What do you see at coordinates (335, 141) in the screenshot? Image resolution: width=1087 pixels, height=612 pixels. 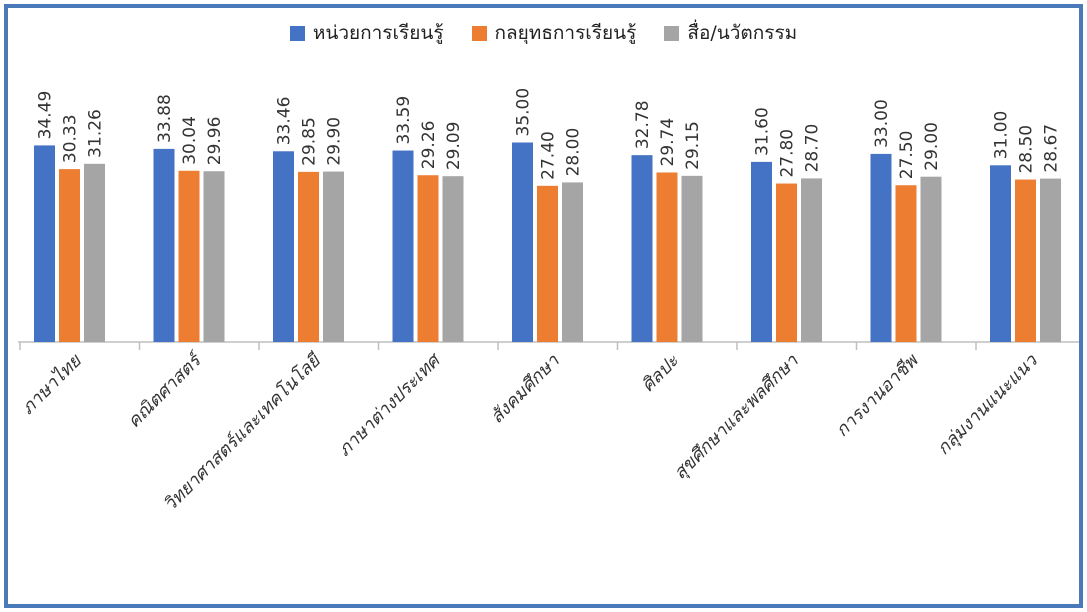 I see `data-label: 29.90` at bounding box center [335, 141].